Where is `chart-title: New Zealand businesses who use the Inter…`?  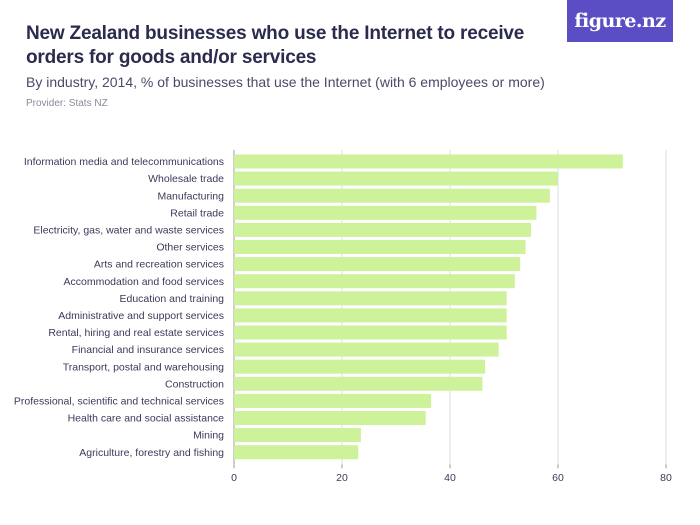
chart-title: New Zealand businesses who use the Inter… is located at coordinates (275, 45).